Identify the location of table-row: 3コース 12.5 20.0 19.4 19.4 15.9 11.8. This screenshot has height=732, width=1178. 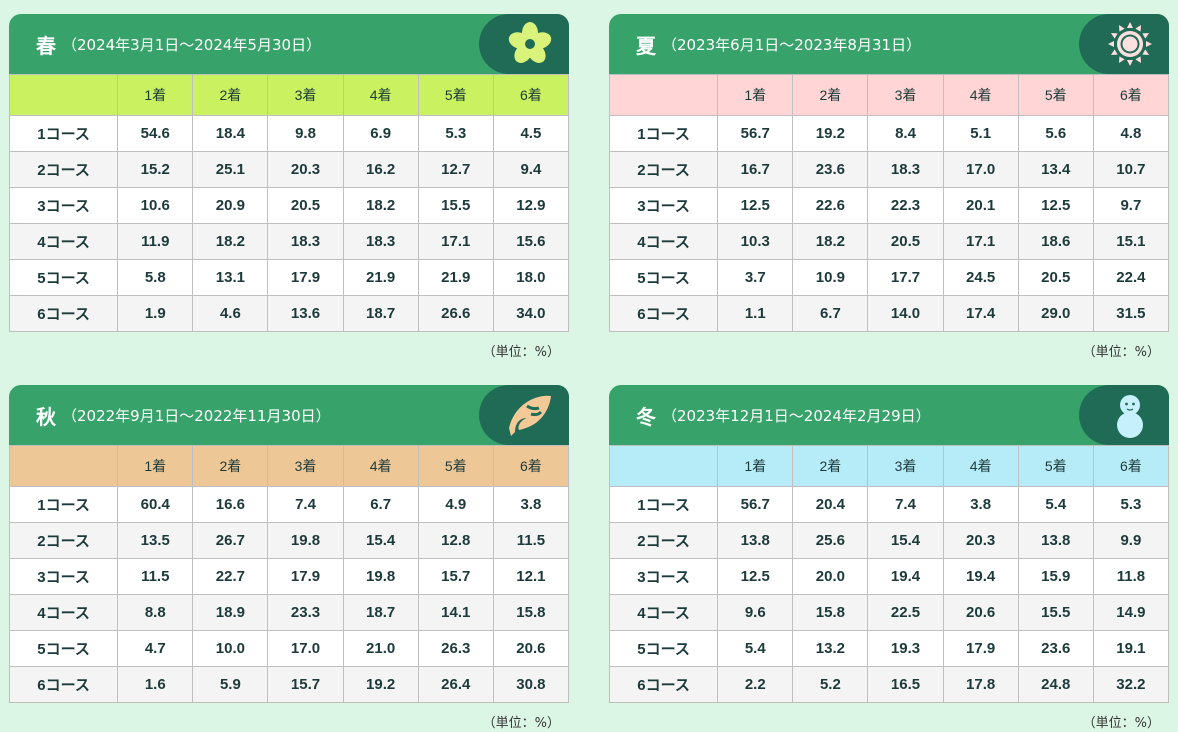
(889, 576).